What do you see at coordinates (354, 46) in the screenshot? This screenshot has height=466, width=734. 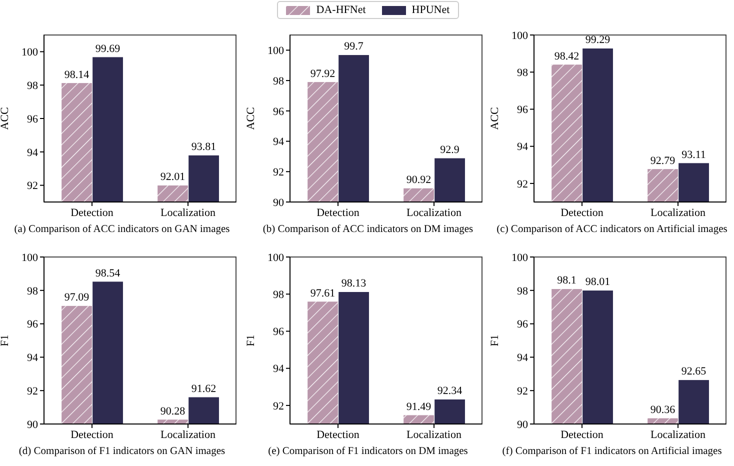 I see `data-label: 99.7` at bounding box center [354, 46].